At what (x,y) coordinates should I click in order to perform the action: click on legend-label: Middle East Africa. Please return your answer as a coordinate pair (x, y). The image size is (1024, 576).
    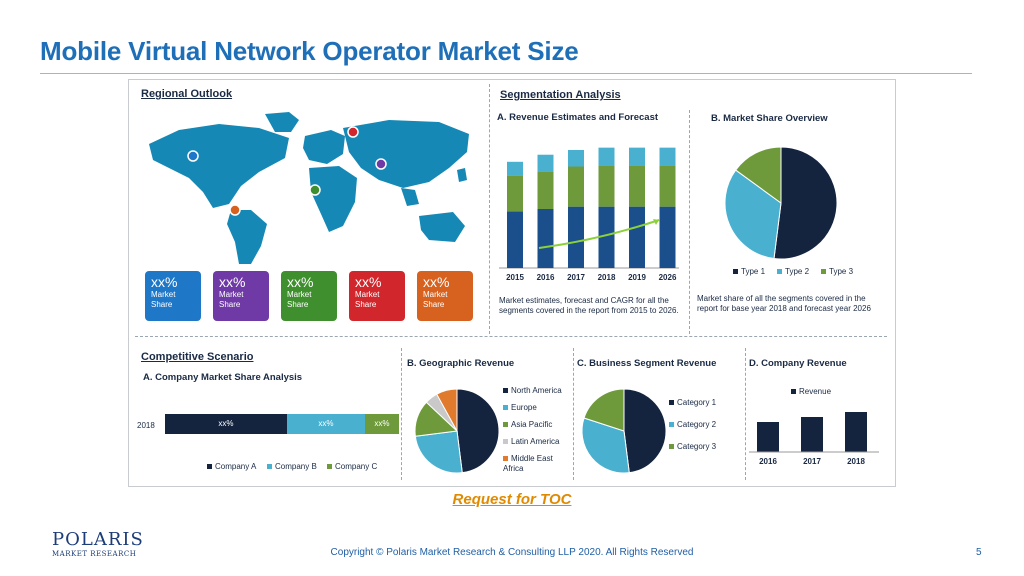
    Looking at the image, I should click on (528, 463).